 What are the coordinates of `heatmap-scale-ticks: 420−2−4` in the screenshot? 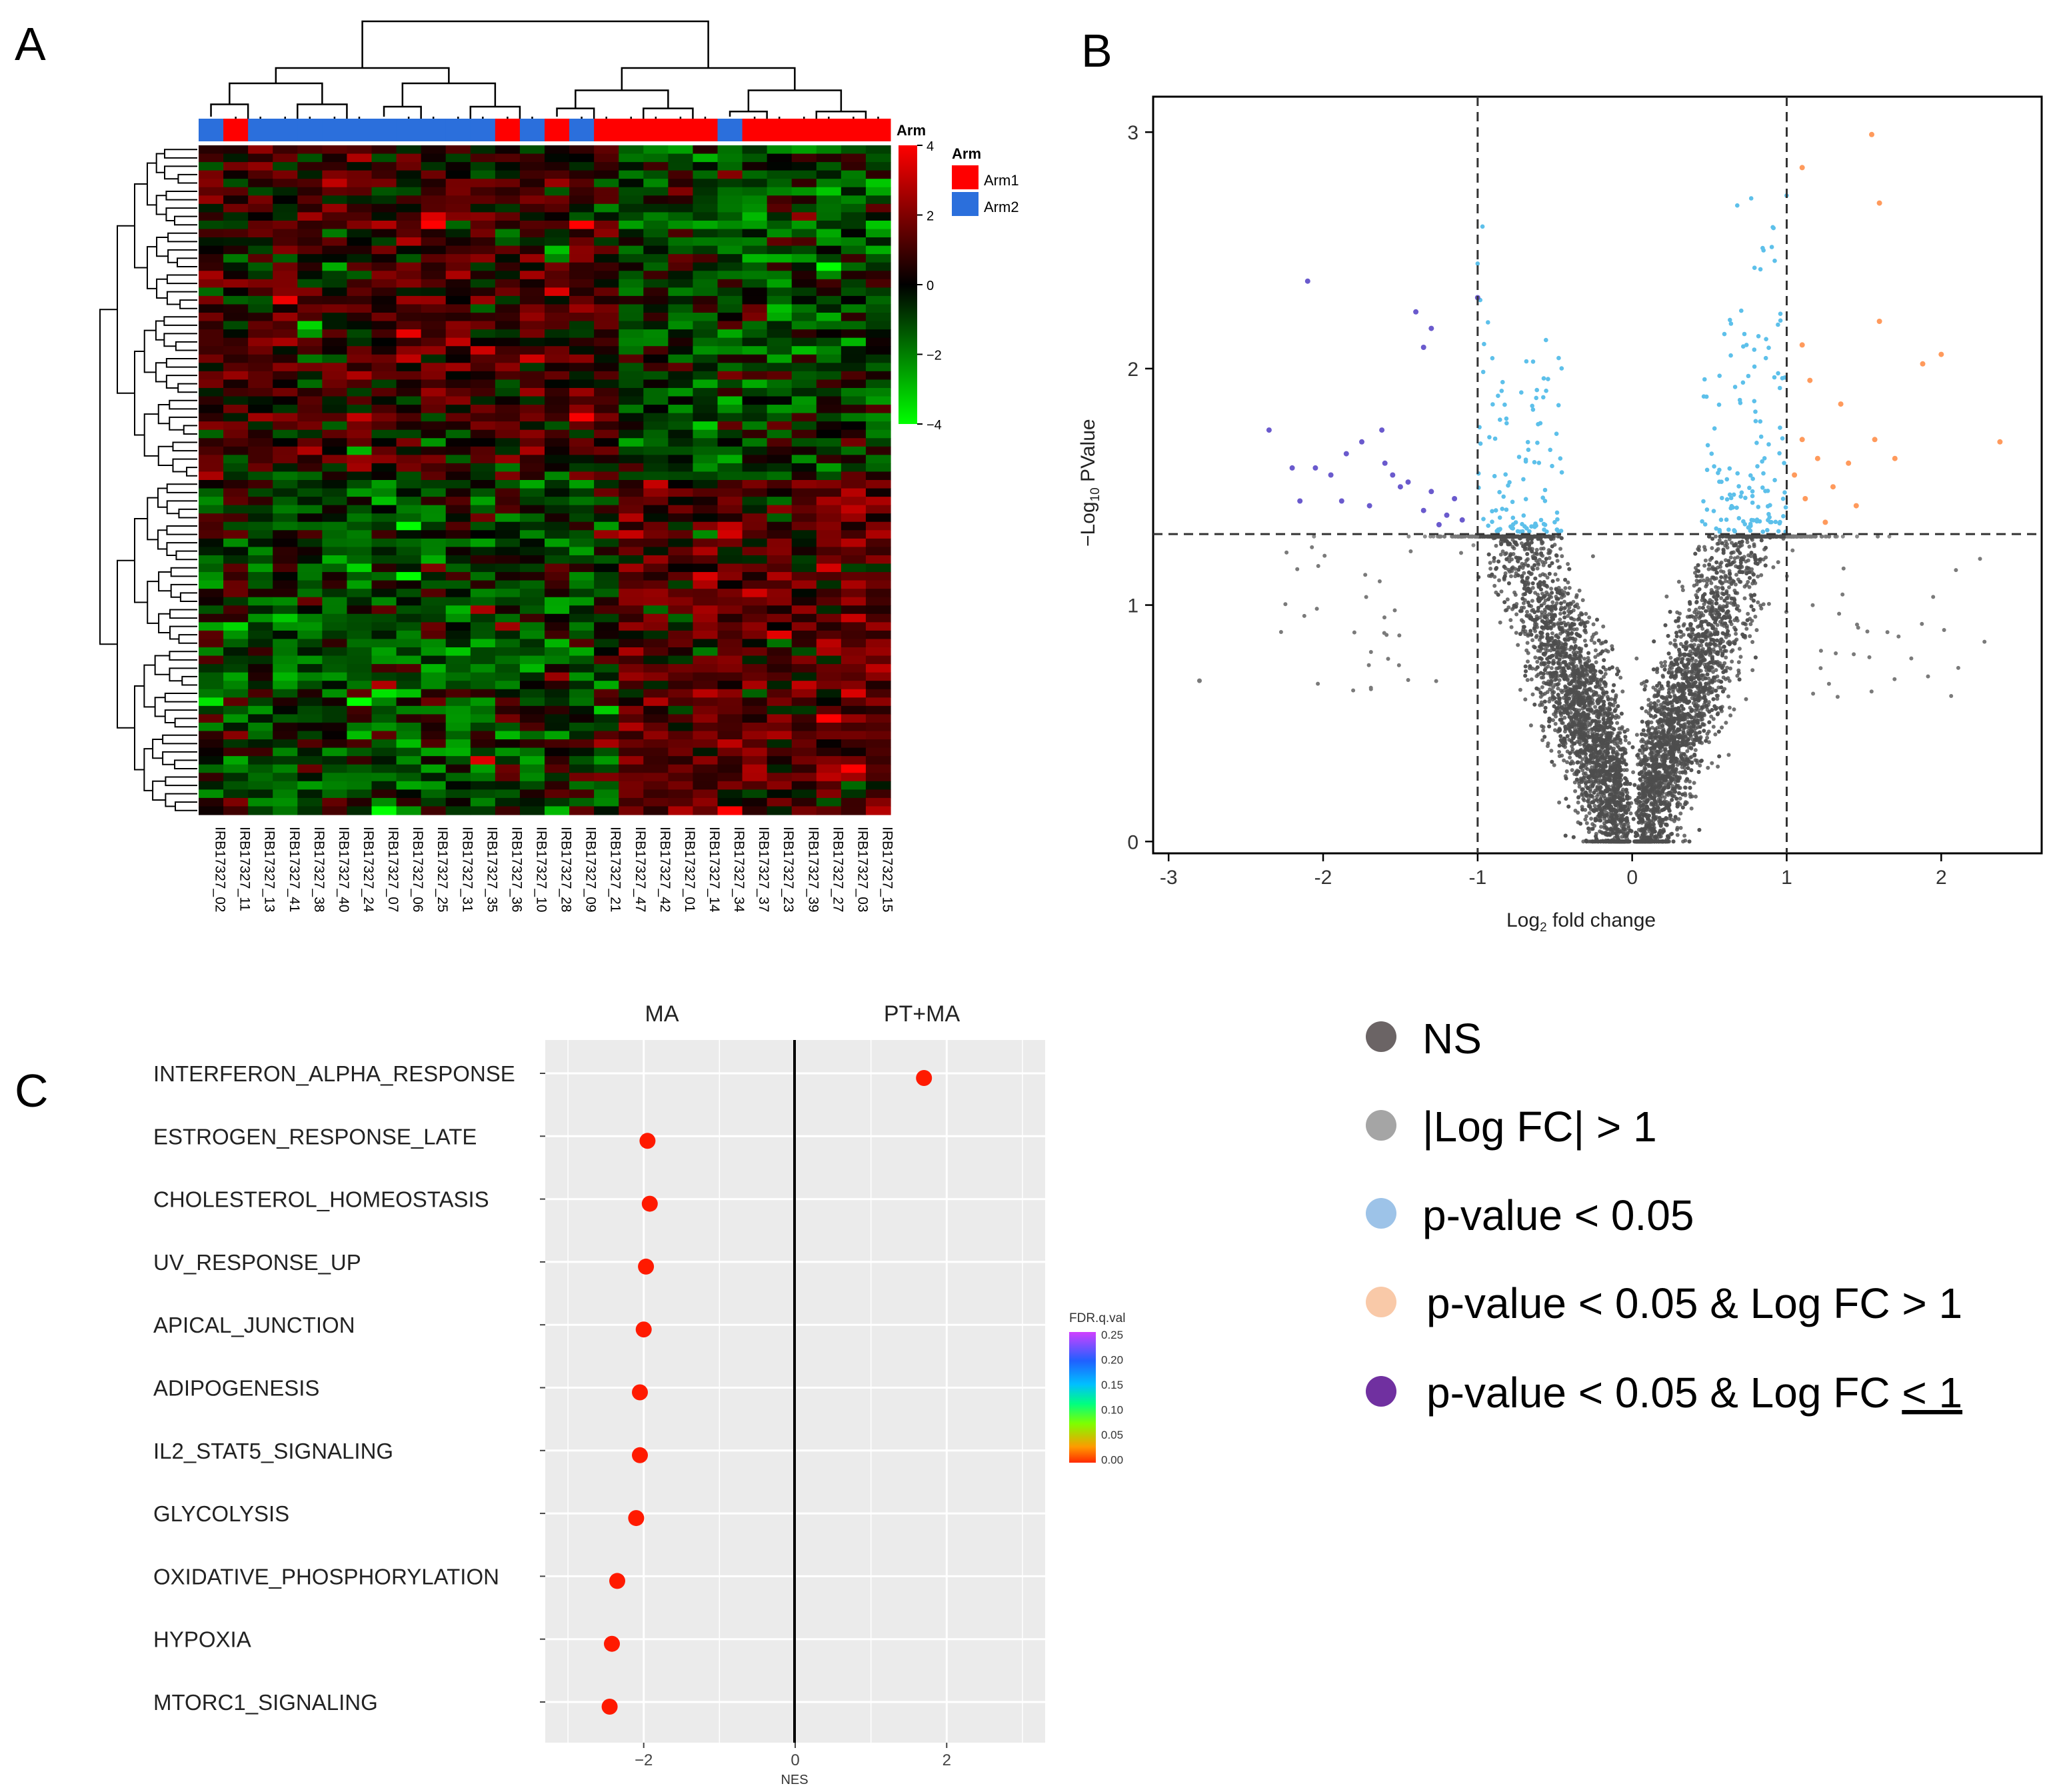 It's located at (929, 286).